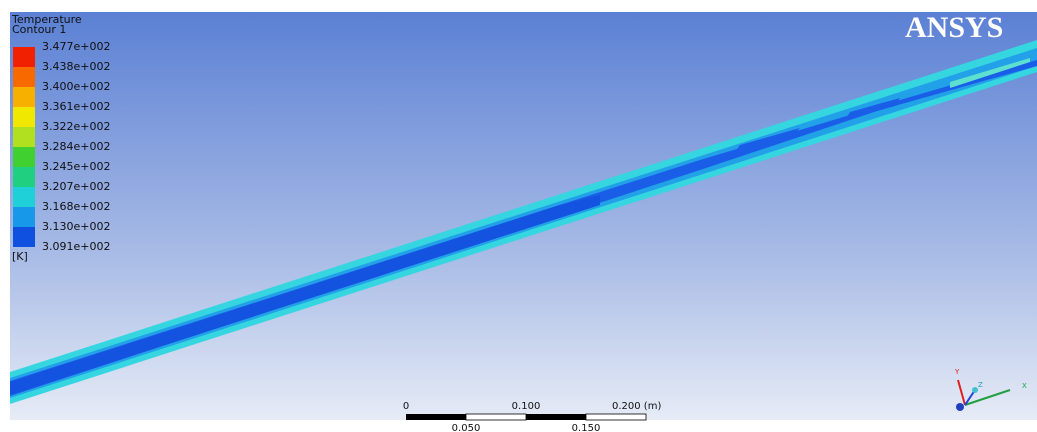  What do you see at coordinates (76, 86) in the screenshot?
I see `legend-label: 3.400e+002` at bounding box center [76, 86].